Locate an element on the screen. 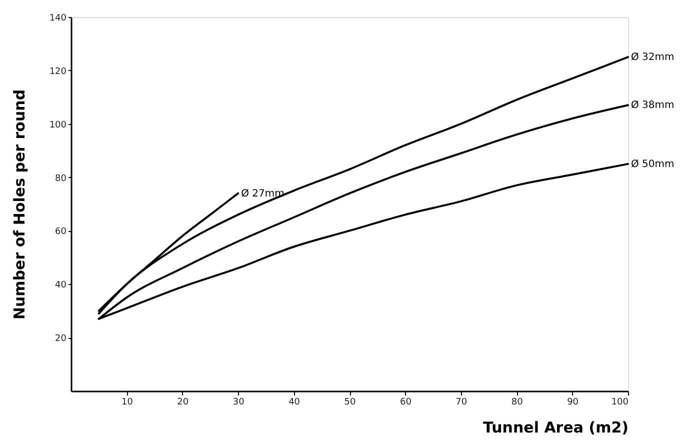 The image size is (688, 447). x-tick-label: 100 is located at coordinates (620, 403).